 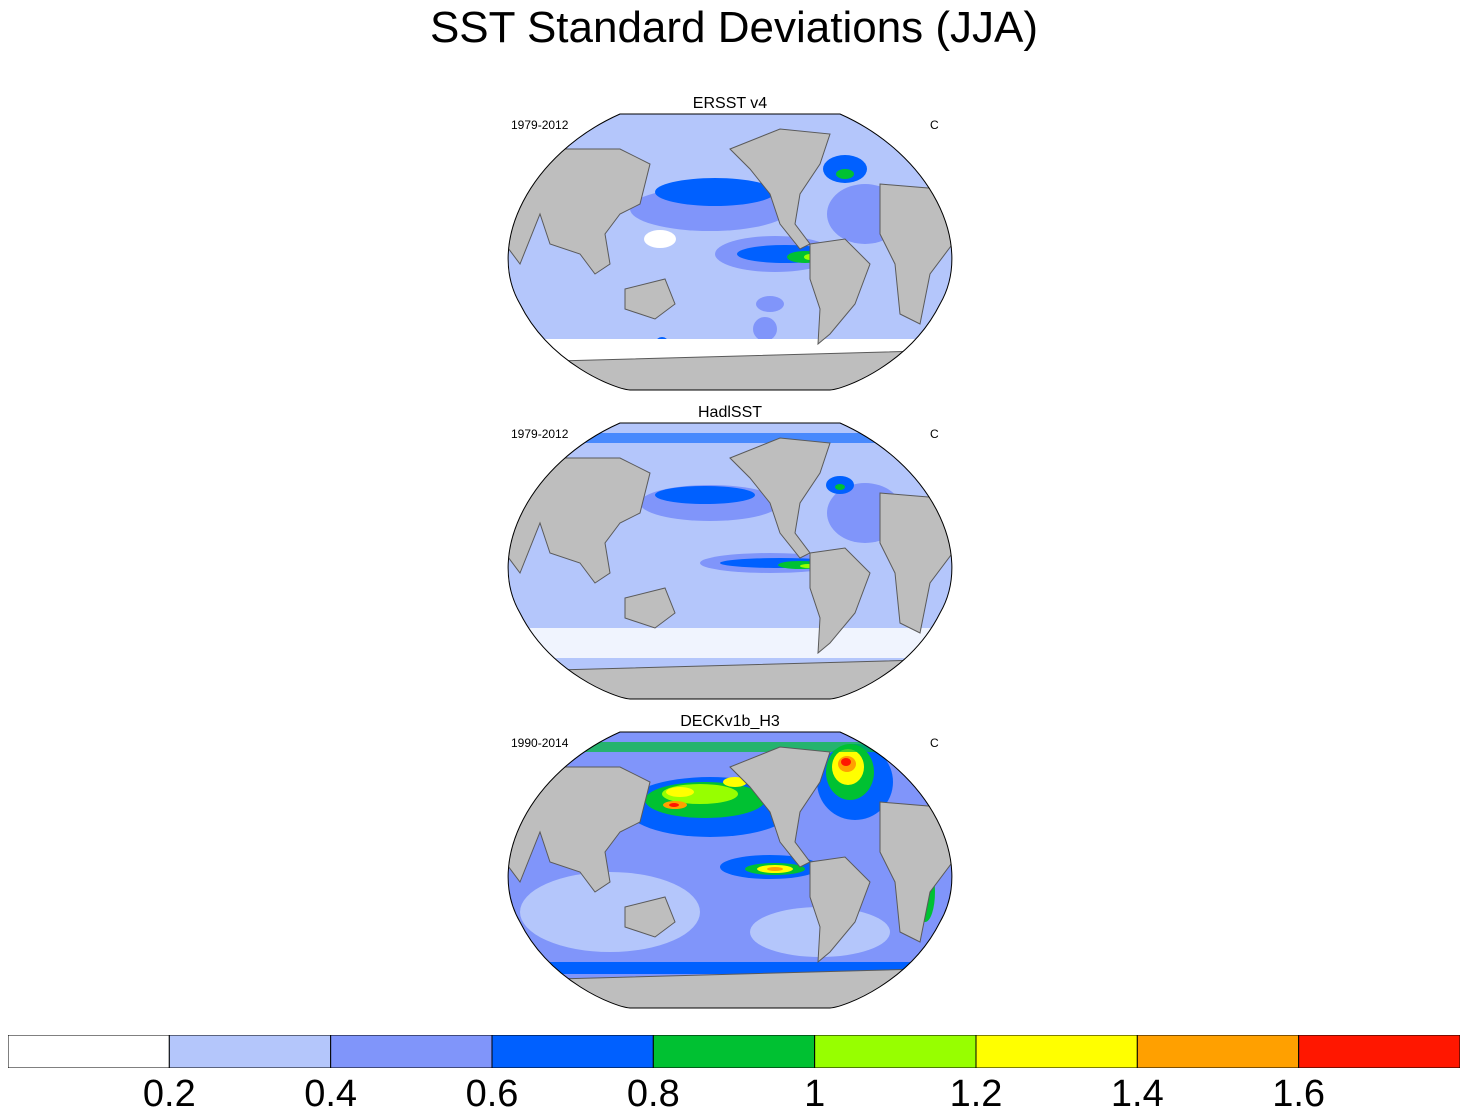 What do you see at coordinates (730, 103) in the screenshot?
I see `panel-title: ERSST v4` at bounding box center [730, 103].